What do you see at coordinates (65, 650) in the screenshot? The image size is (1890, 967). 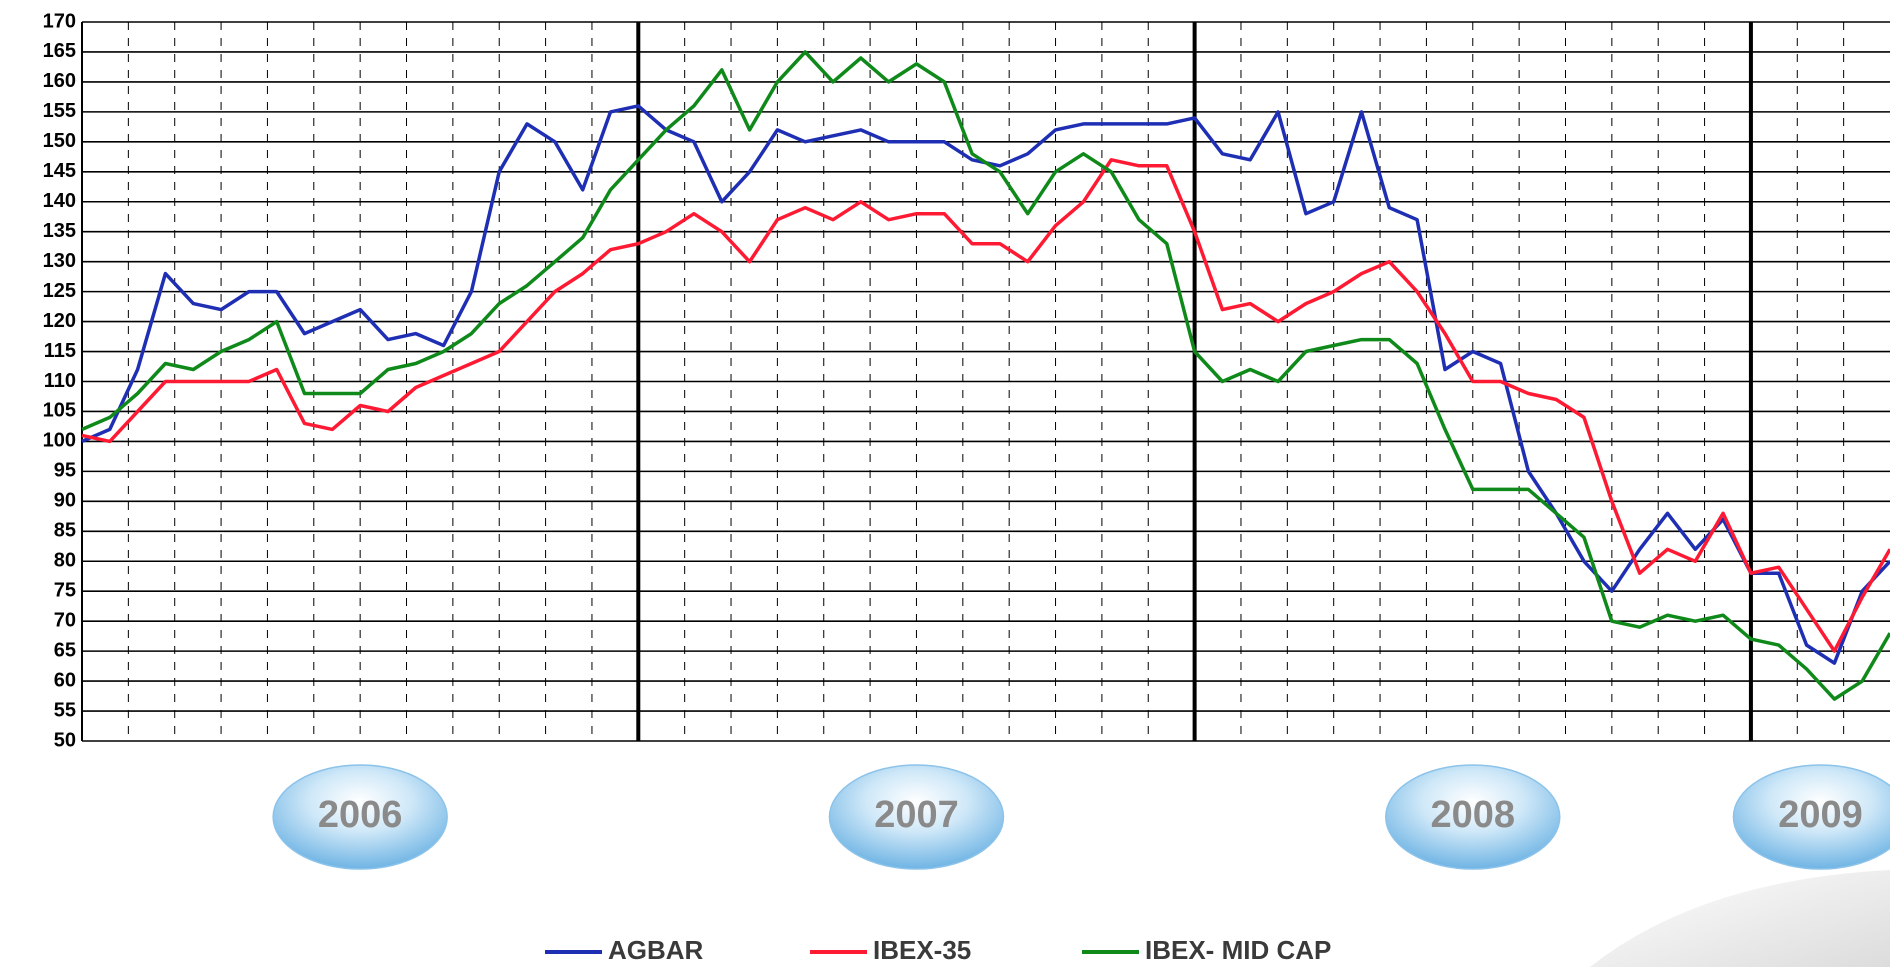 I see `y-tick-label: 65` at bounding box center [65, 650].